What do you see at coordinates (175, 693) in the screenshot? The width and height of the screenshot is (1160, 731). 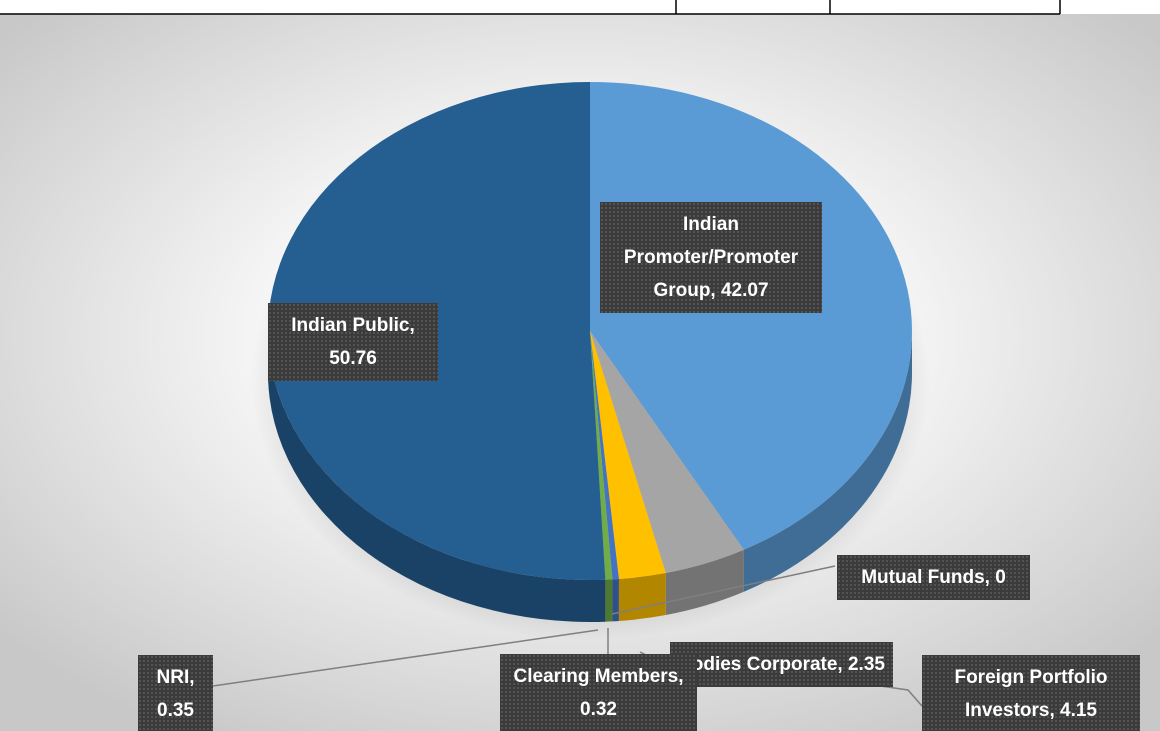 I see `data-label: NRI, 0.35` at bounding box center [175, 693].